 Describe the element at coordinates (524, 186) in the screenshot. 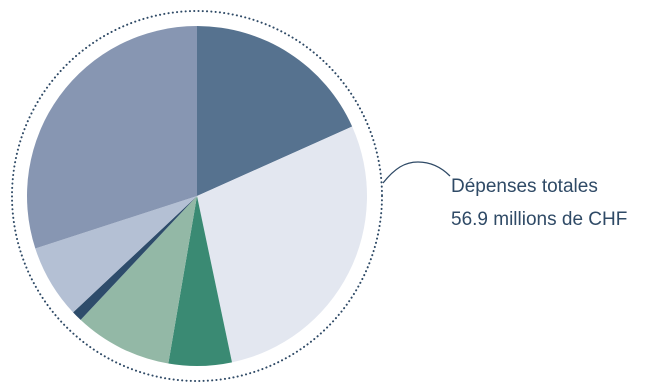

I see `total-spending-label: Dépenses totales` at that location.